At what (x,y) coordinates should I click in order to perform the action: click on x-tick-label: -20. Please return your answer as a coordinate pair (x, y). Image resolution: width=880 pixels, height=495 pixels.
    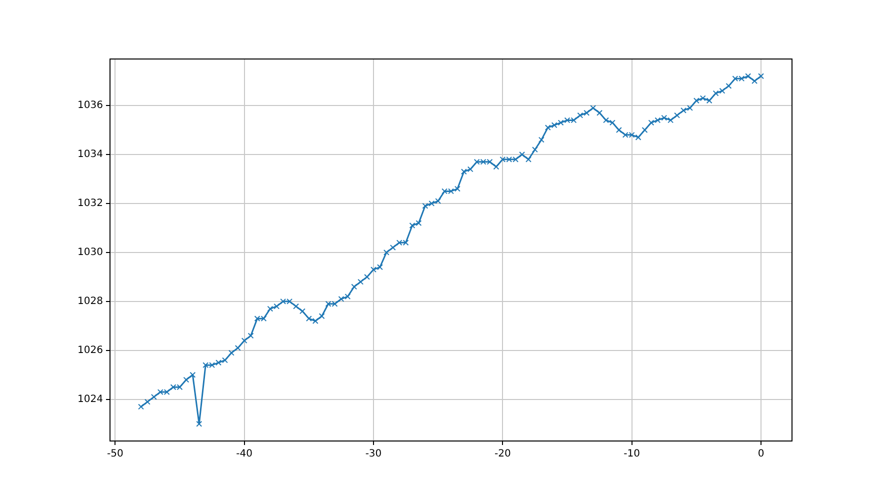
    Looking at the image, I should click on (502, 454).